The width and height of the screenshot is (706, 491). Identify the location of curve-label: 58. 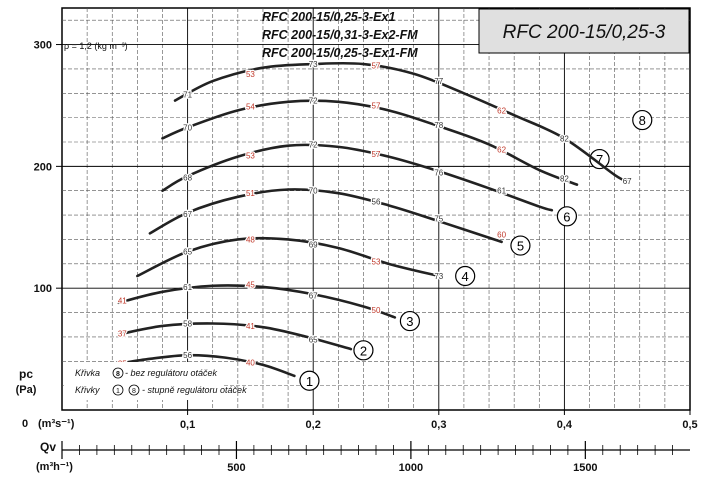
(187, 324).